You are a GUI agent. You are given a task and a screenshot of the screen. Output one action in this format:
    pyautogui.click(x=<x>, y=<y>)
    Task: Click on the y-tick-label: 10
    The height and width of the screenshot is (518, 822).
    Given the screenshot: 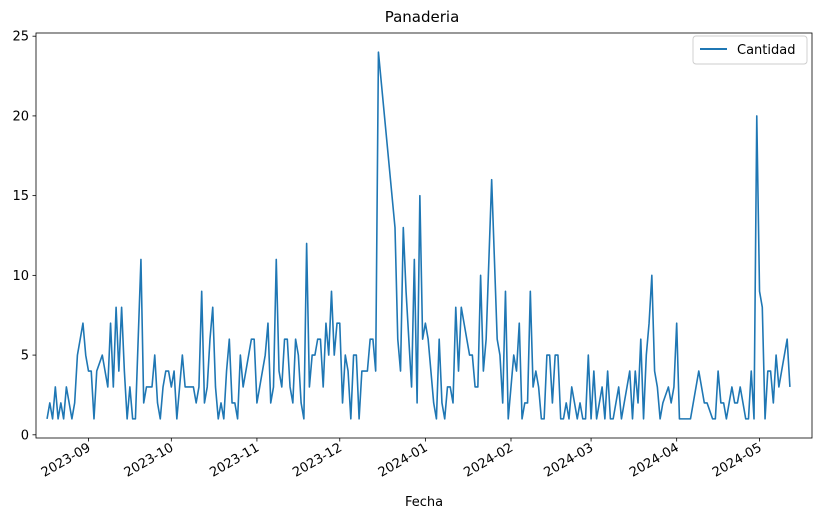 What is the action you would take?
    pyautogui.click(x=20, y=276)
    